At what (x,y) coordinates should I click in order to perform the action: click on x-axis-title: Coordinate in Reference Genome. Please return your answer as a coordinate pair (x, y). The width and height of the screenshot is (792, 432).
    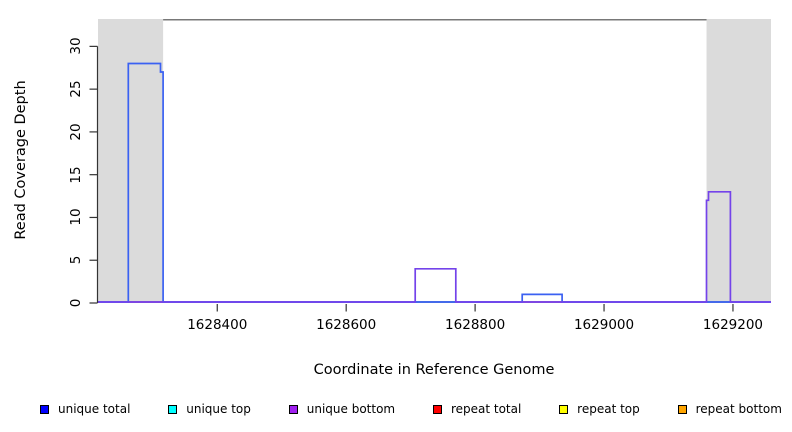
    Looking at the image, I should click on (434, 370).